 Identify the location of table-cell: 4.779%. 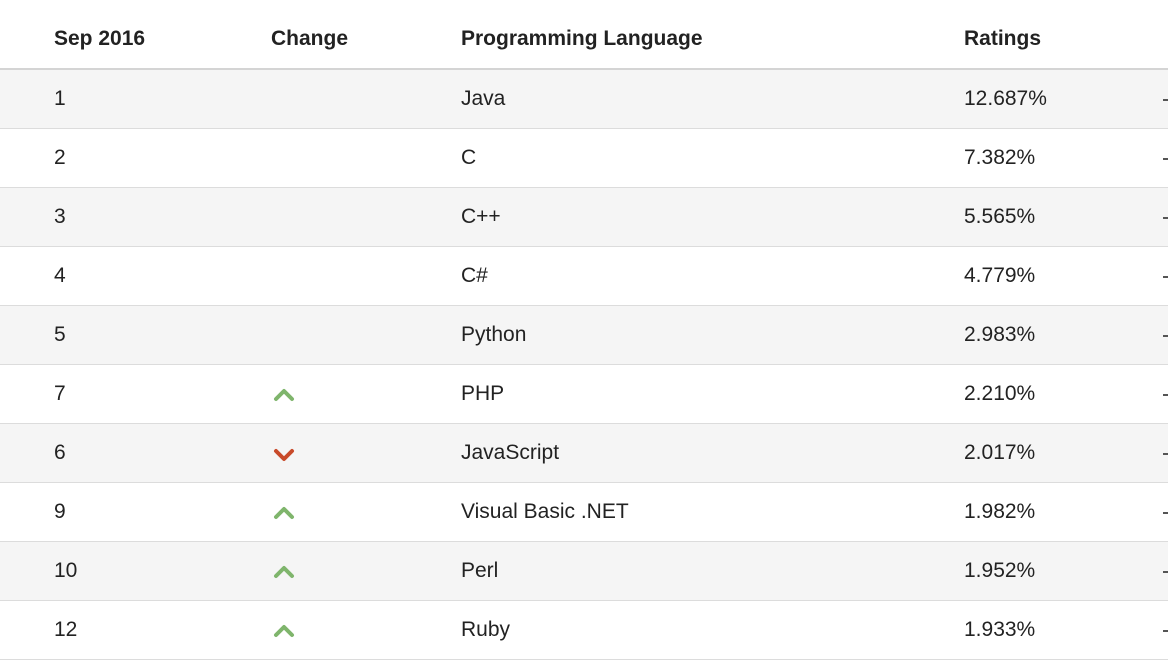
(1000, 275).